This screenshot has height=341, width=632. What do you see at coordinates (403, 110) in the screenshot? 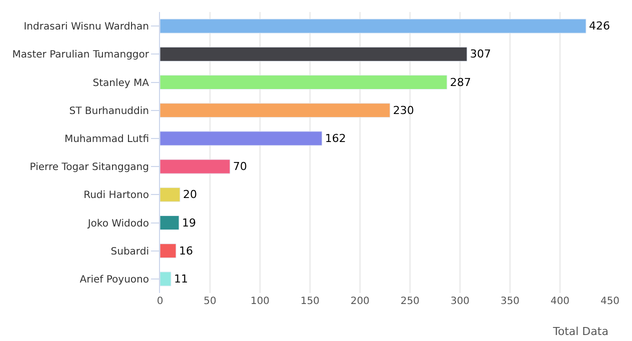
I see `data-label: 230` at bounding box center [403, 110].